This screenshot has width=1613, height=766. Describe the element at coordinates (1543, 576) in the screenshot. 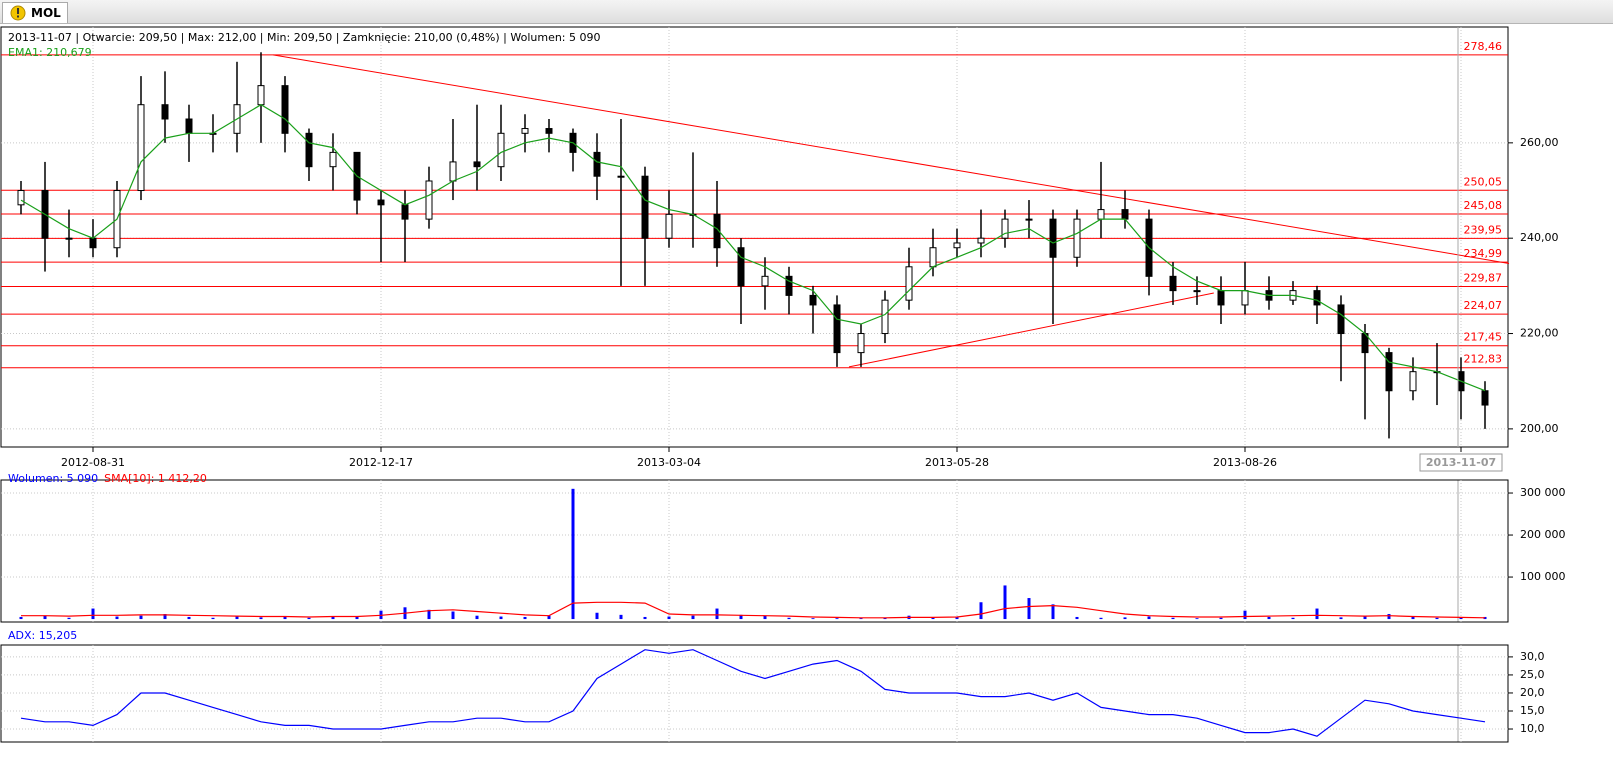

I see `y-tick-label: 100 000` at that location.